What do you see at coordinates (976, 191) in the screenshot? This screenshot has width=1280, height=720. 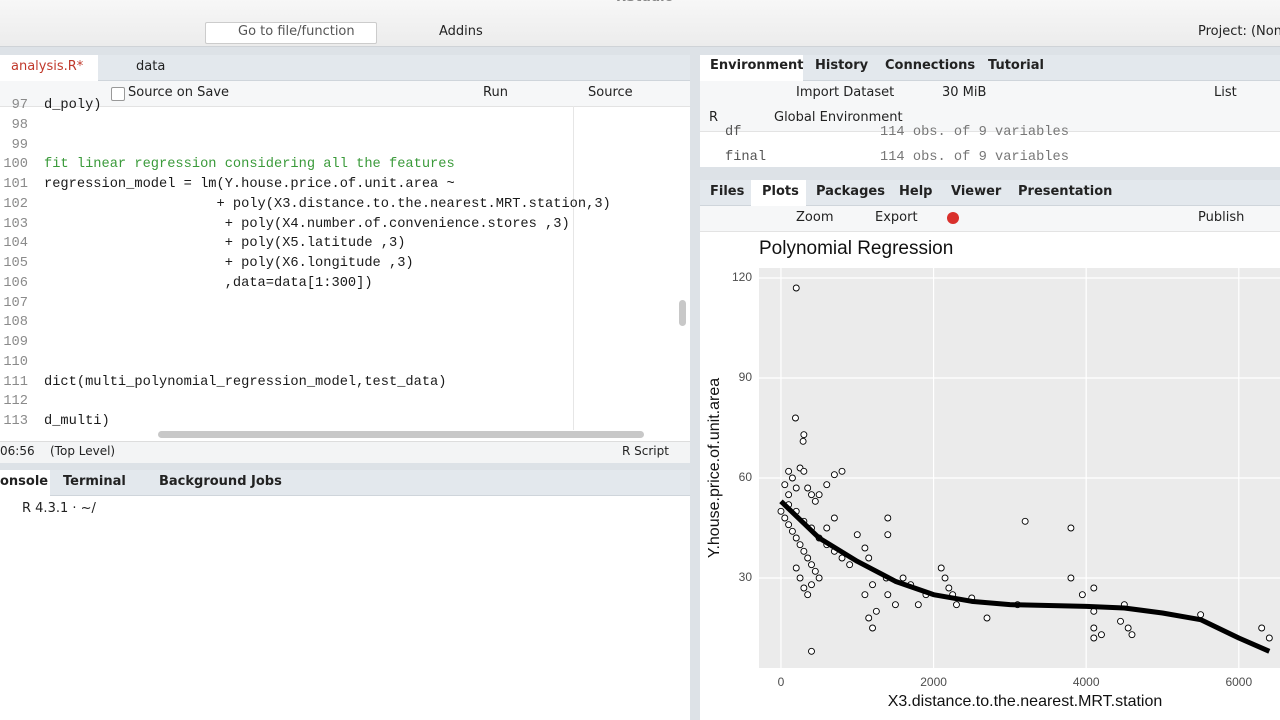 I see `files-tab: Viewer` at bounding box center [976, 191].